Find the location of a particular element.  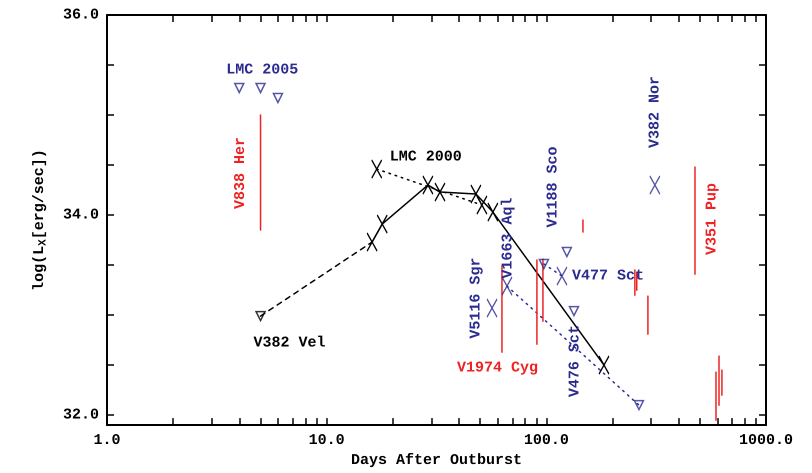

text: V382 Nor is located at coordinates (655, 112).